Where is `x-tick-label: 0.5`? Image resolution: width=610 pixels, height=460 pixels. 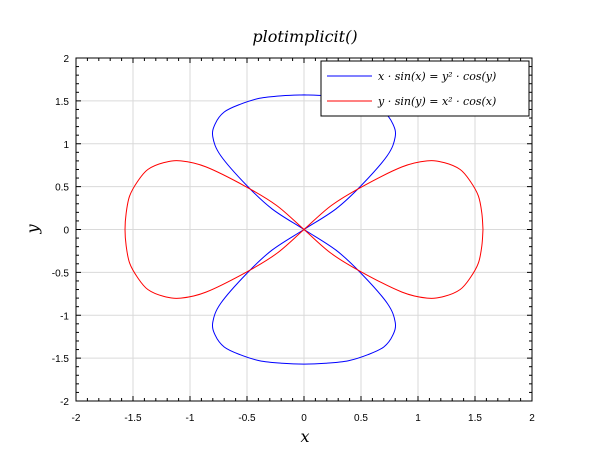 x-tick-label: 0.5 is located at coordinates (361, 418).